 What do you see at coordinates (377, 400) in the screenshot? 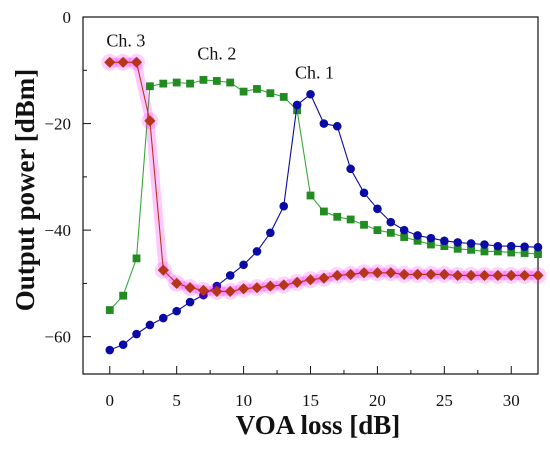
I see `x-tick-label: 20` at bounding box center [377, 400].